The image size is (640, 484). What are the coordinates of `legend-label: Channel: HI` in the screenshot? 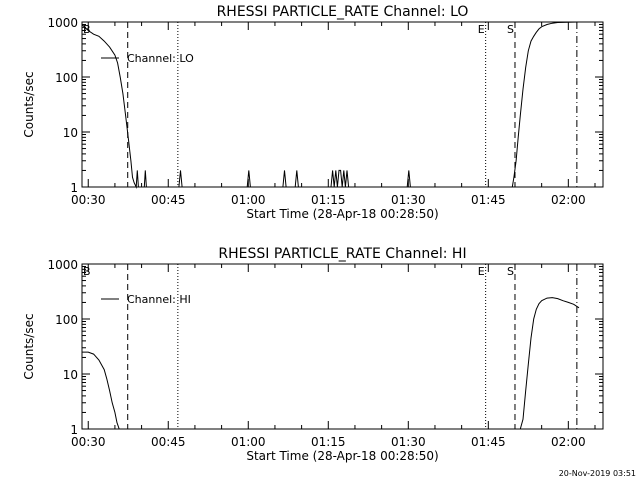 It's located at (159, 299).